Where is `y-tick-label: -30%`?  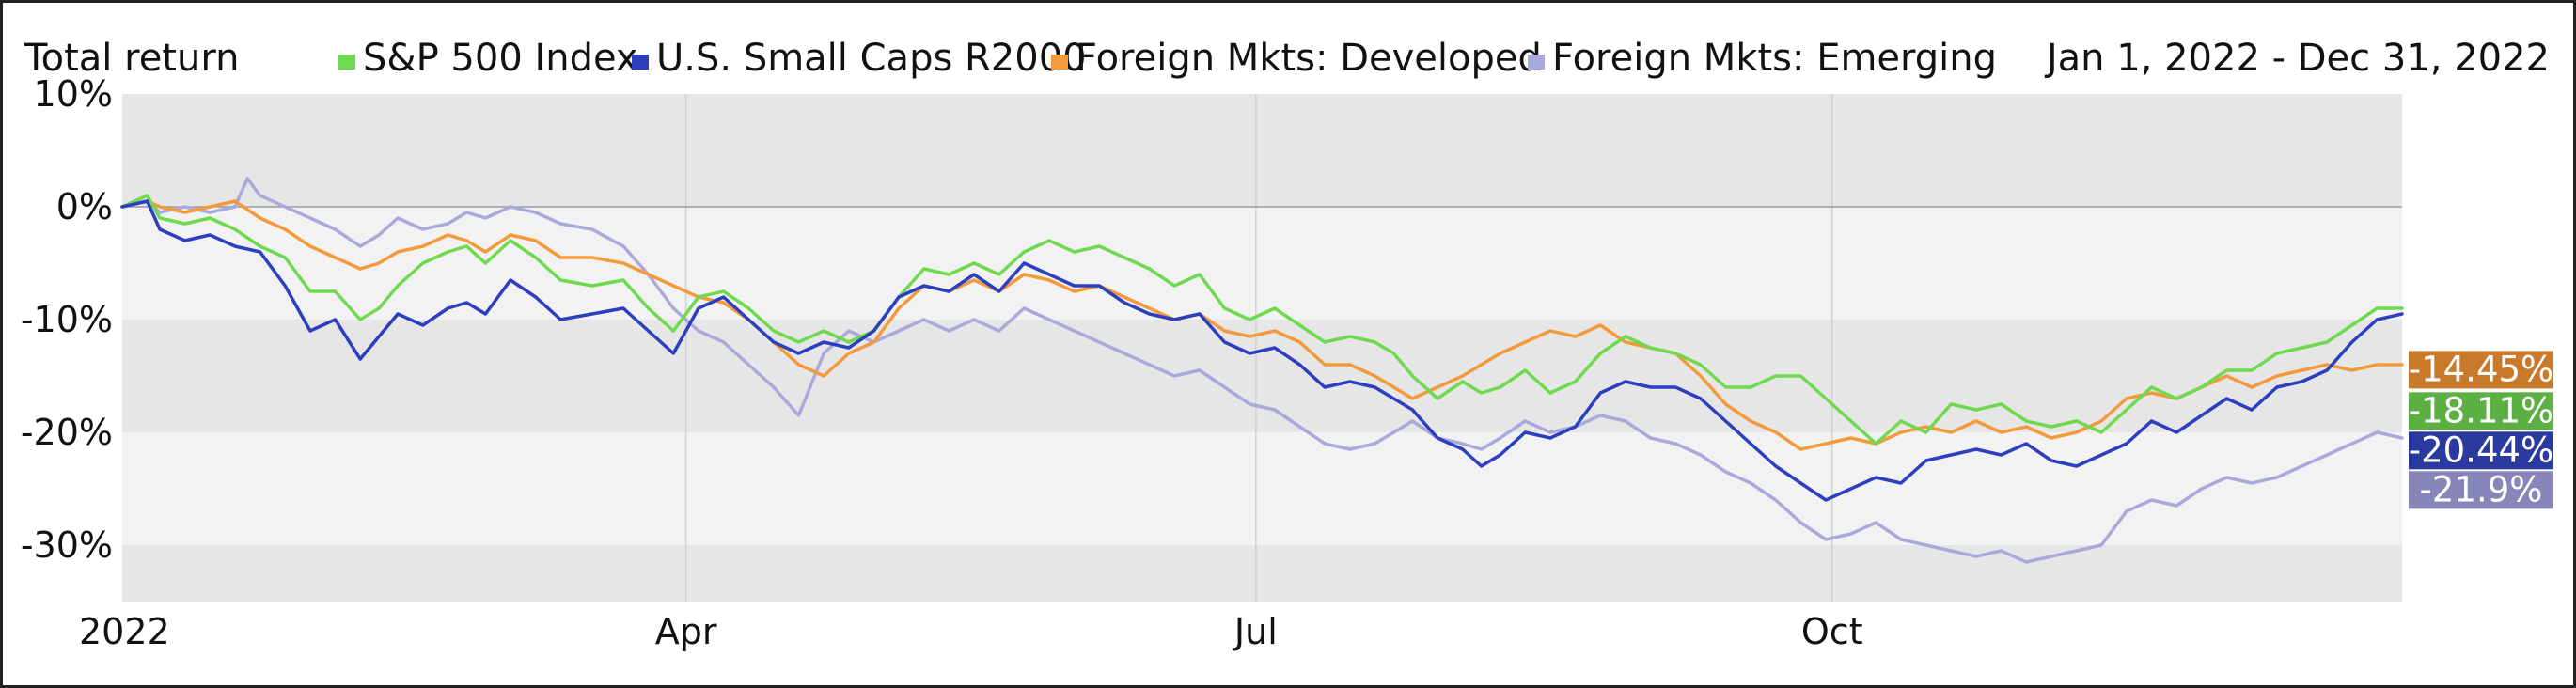 y-tick-label: -30% is located at coordinates (67, 545).